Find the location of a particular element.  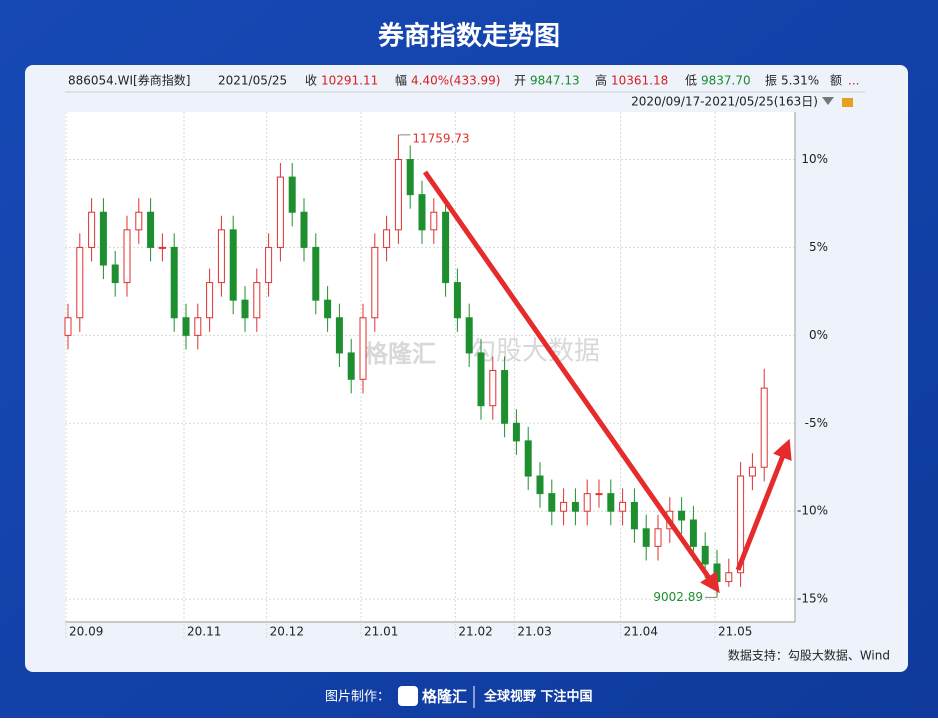

date-range: 2020/09/17-2021/05/25(163日) is located at coordinates (724, 102).